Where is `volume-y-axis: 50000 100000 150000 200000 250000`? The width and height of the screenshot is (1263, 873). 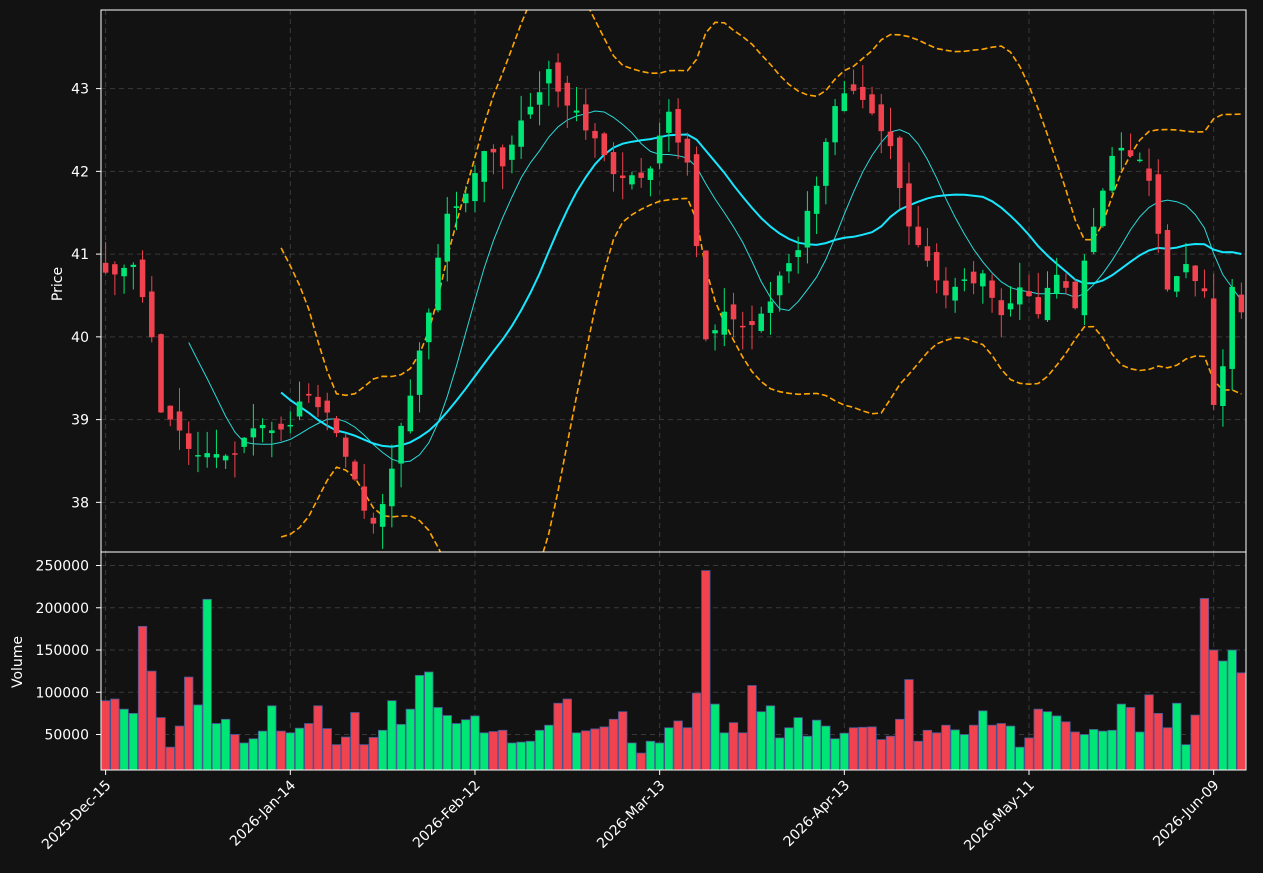 volume-y-axis: 50000 100000 150000 200000 250000 is located at coordinates (68, 651).